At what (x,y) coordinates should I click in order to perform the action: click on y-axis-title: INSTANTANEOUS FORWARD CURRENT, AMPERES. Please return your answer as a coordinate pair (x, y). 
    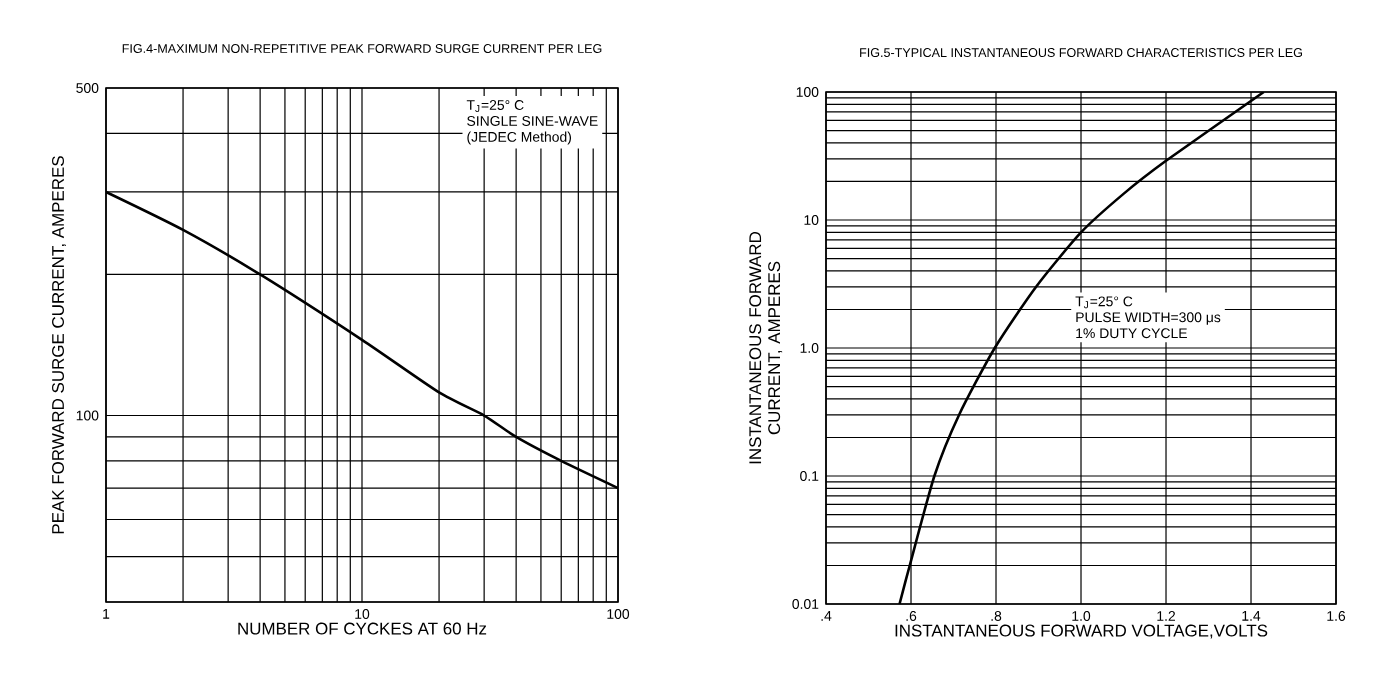
    Looking at the image, I should click on (766, 347).